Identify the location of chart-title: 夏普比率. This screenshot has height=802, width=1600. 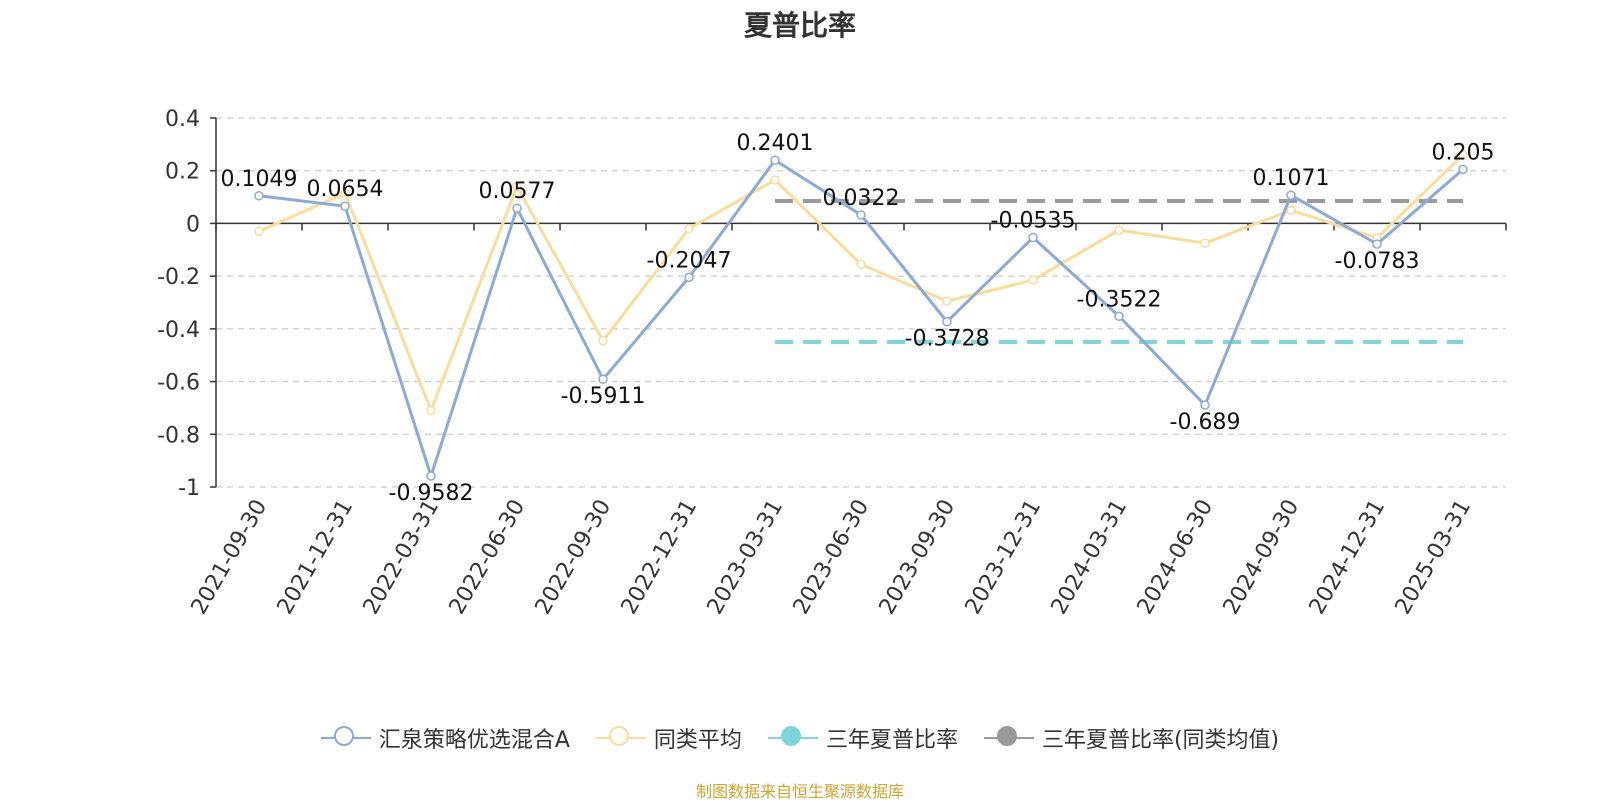
(799, 25).